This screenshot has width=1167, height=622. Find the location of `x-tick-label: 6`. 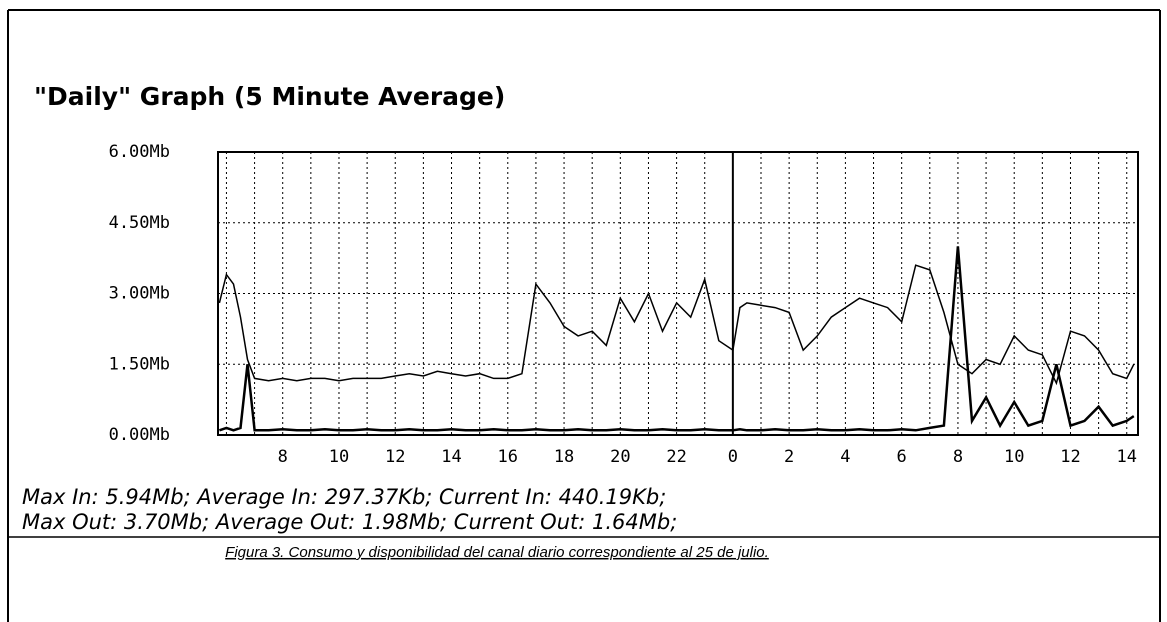

x-tick-label: 6 is located at coordinates (902, 457).